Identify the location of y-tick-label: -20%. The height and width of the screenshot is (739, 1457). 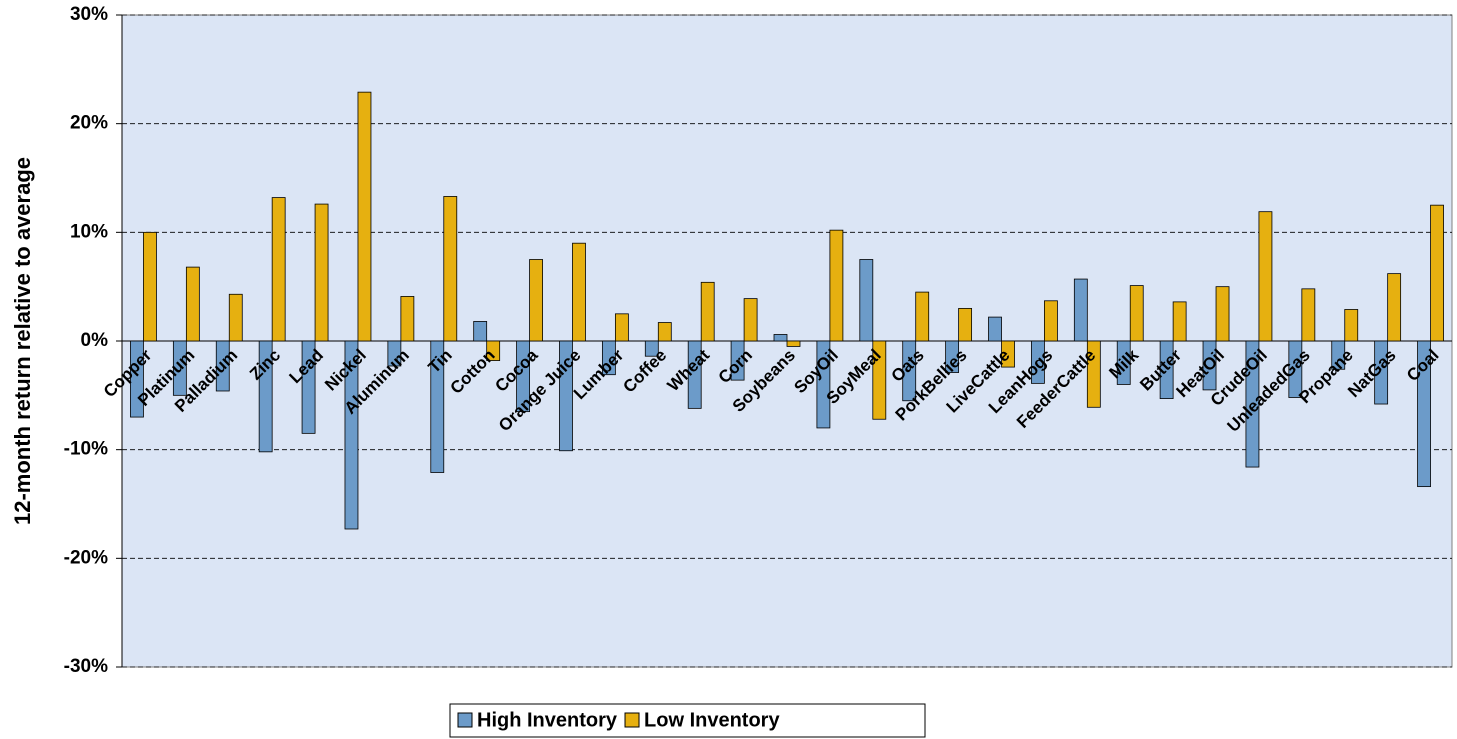
(86, 557).